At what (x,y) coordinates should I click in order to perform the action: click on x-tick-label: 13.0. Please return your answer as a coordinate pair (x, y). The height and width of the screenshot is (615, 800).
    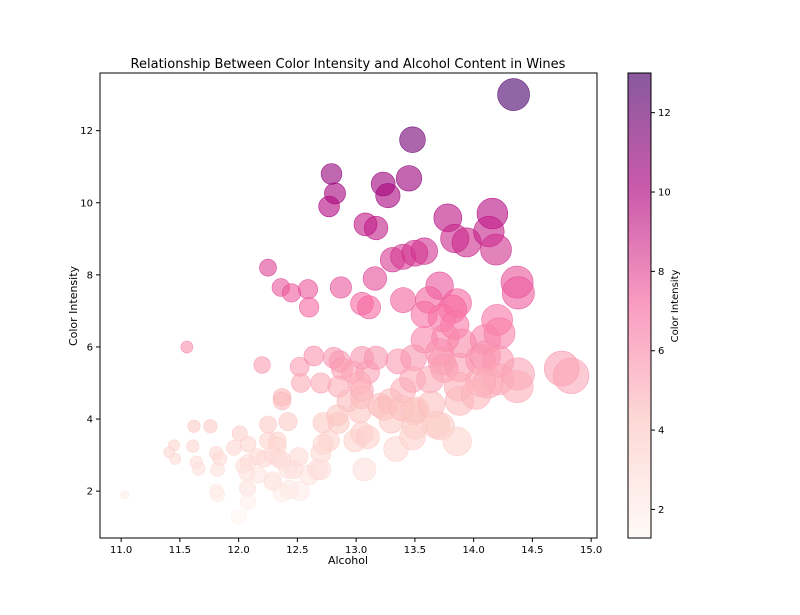
    Looking at the image, I should click on (356, 550).